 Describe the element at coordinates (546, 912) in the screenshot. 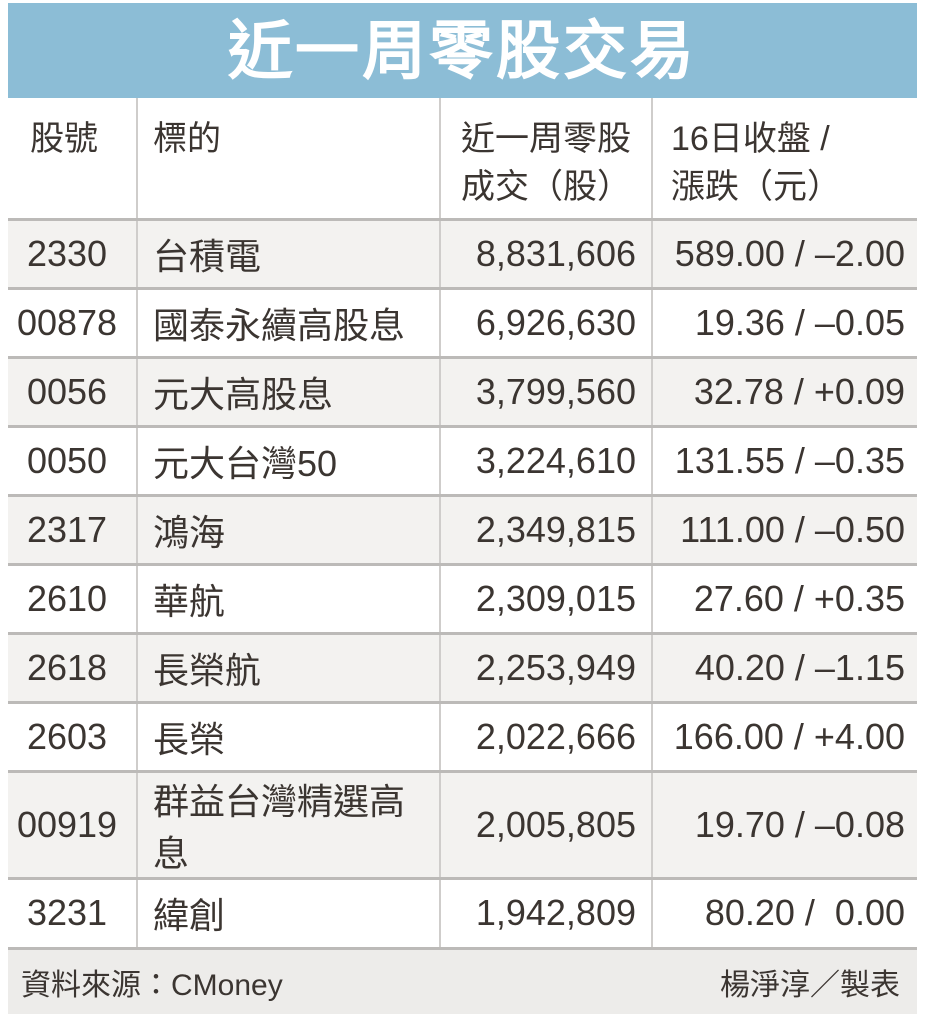

I see `volume-cell: 1,942,809` at that location.